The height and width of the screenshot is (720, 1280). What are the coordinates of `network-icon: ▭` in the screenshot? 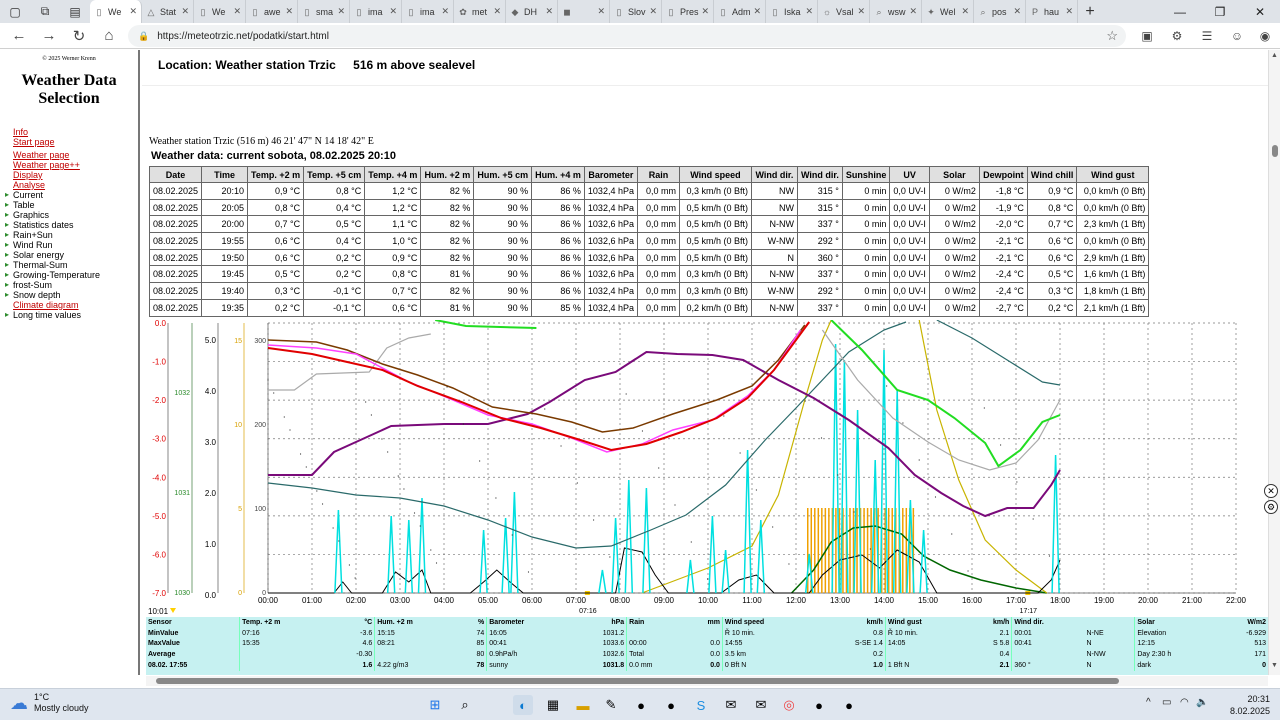 It's located at (1167, 702).